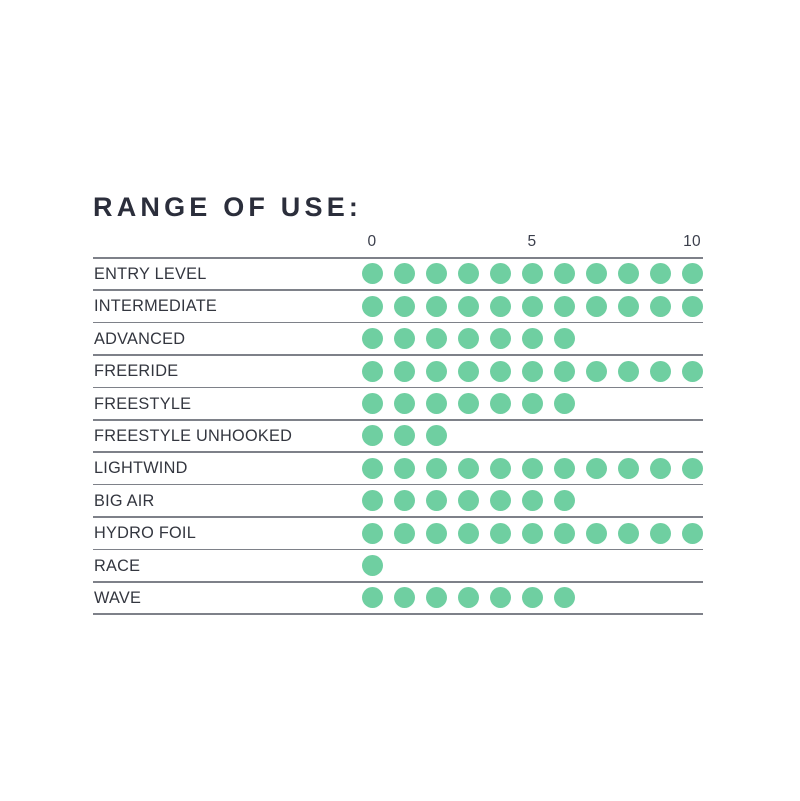  I want to click on table-row: INTERMEDIATE, so click(398, 306).